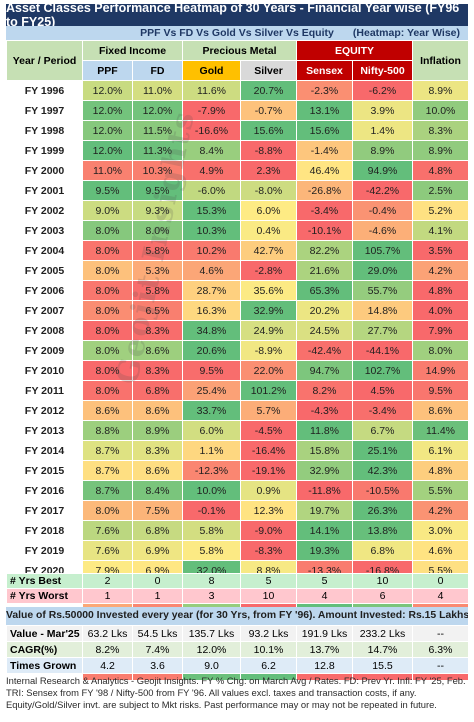 The image size is (474, 722). What do you see at coordinates (440, 581) in the screenshot?
I see `stats-cell: 0` at bounding box center [440, 581].